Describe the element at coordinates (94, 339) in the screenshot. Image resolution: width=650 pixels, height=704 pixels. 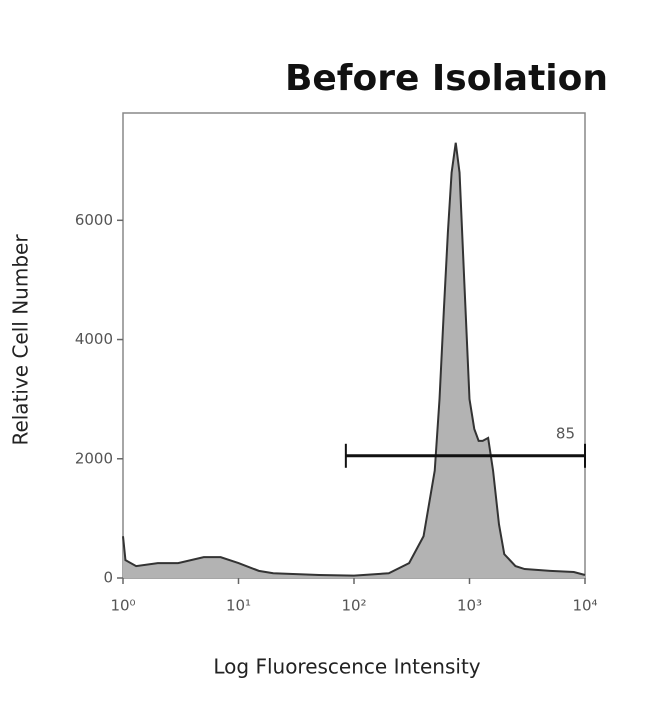
I see `y-tick-label: 4000` at that location.